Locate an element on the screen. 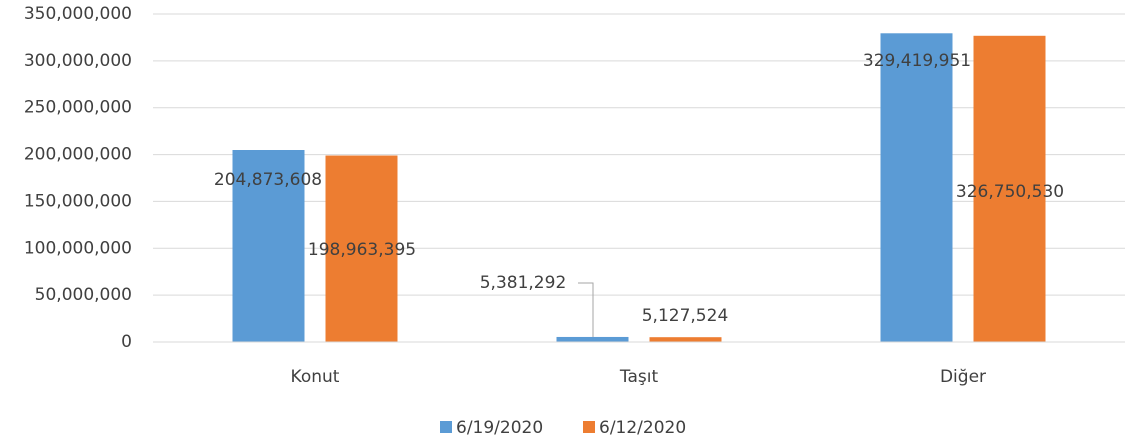  data-label: 5,381,292 is located at coordinates (523, 283).